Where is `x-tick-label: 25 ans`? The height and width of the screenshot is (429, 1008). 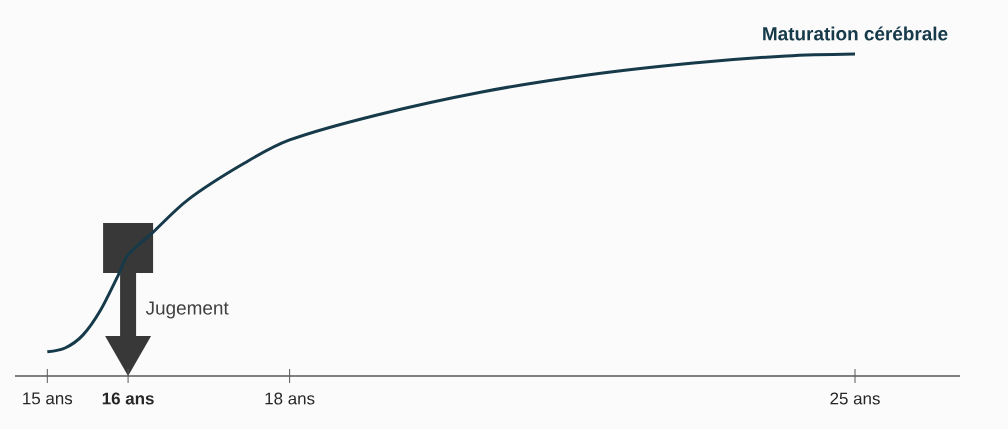 x-tick-label: 25 ans is located at coordinates (855, 398).